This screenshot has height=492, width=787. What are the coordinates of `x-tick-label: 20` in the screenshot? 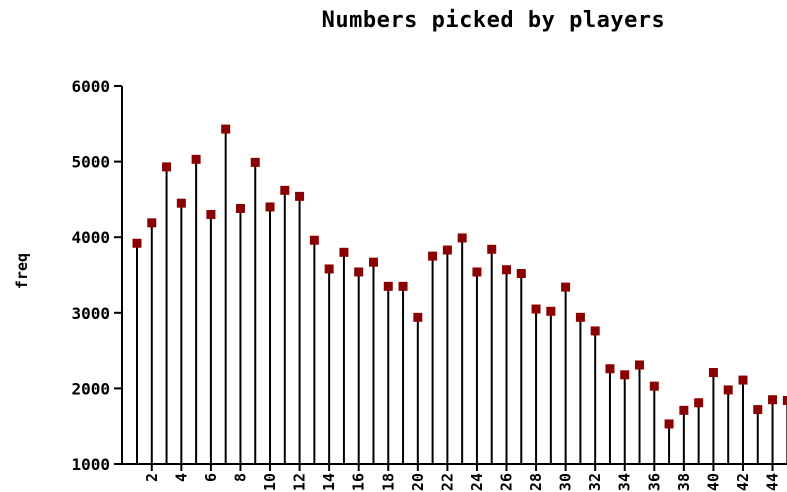 It's located at (418, 482).